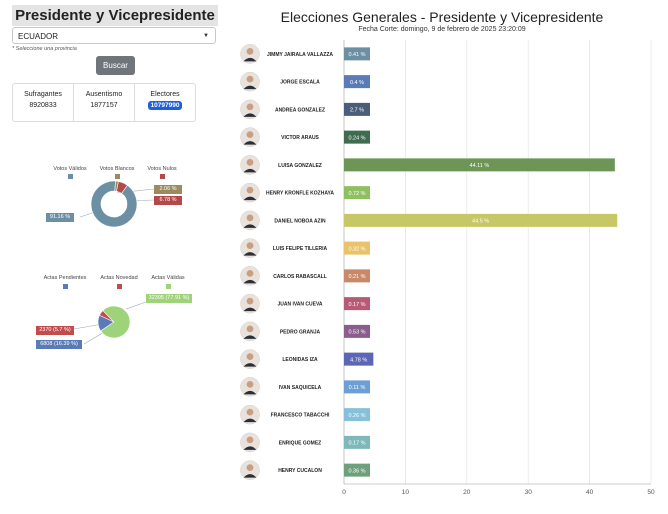  I want to click on legend-swatch-pendientes, so click(65, 286).